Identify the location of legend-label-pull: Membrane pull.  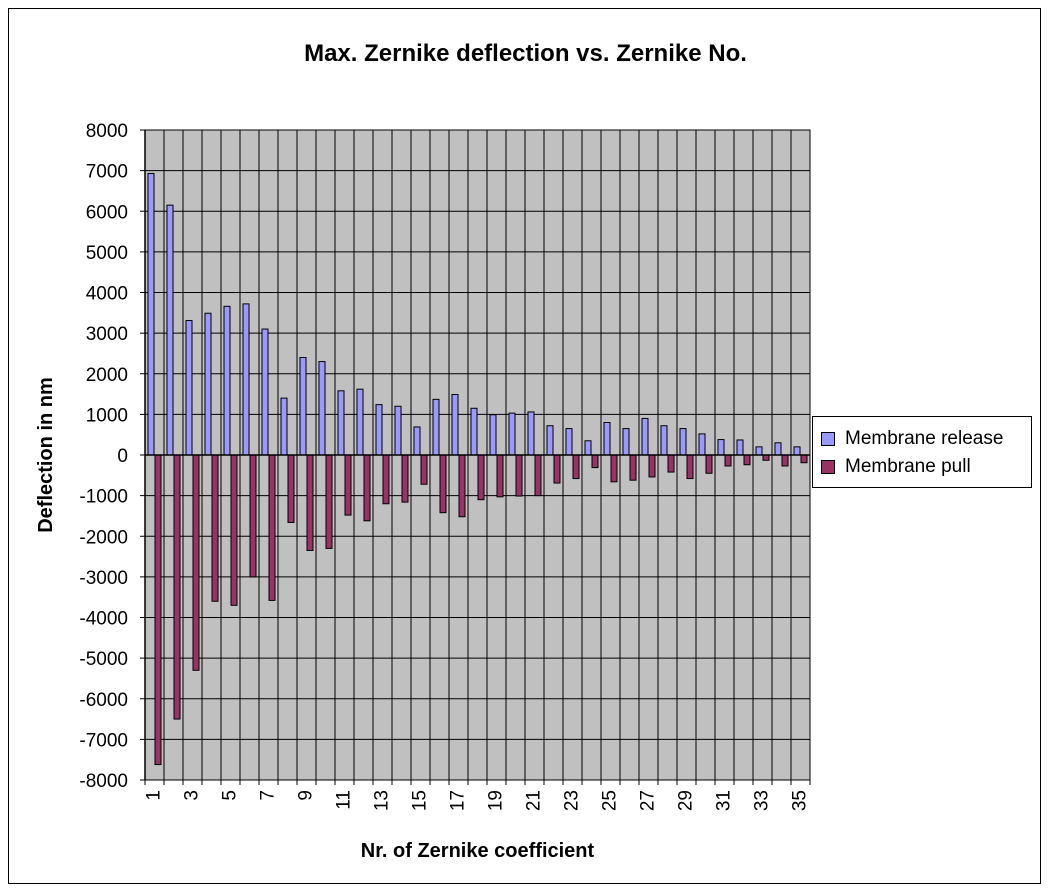
(908, 466).